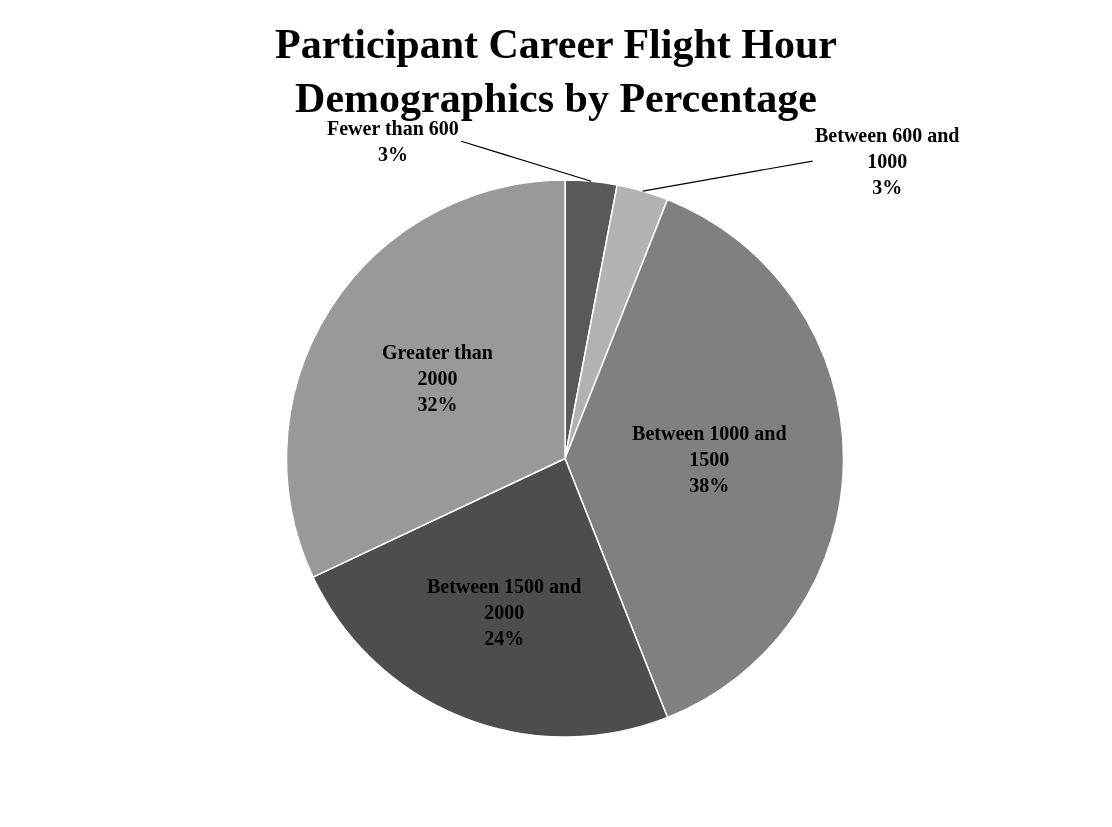  Describe the element at coordinates (887, 148) in the screenshot. I see `slice-label: Between 600 and 1000` at that location.